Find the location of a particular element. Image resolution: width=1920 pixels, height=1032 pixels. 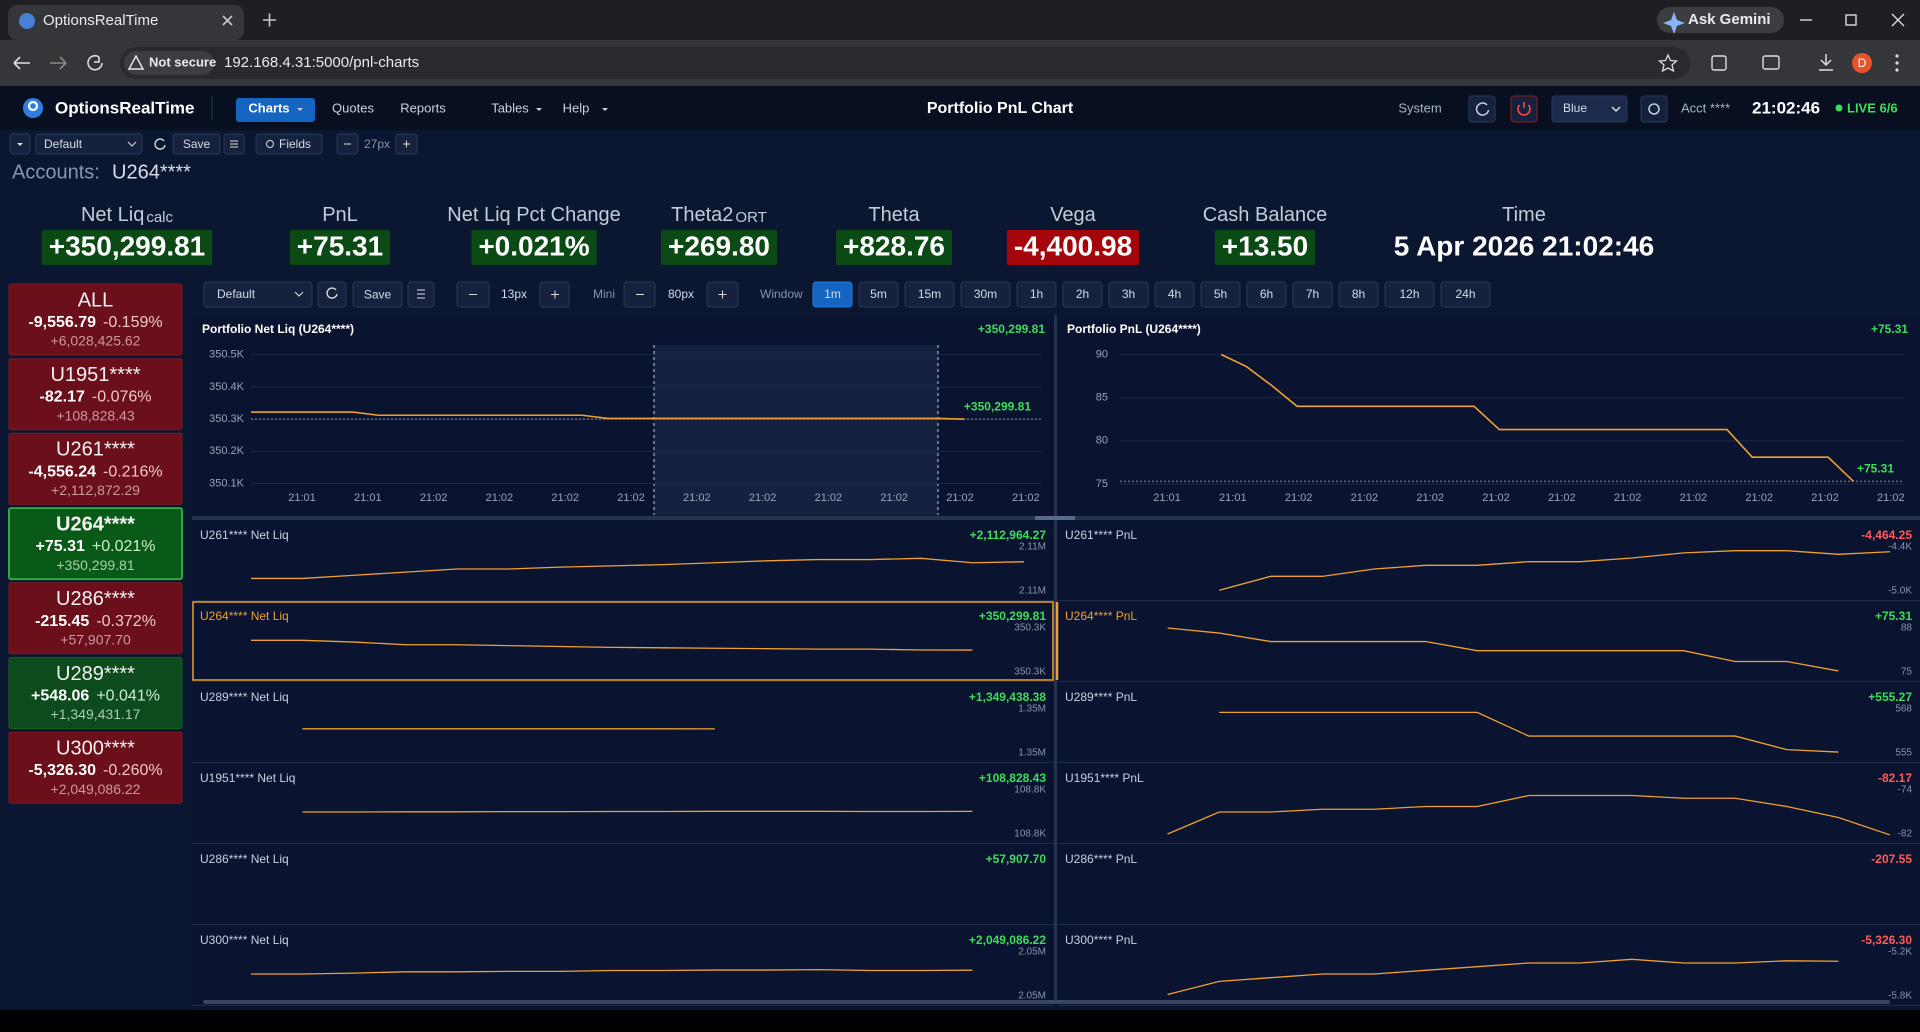

account-net-liq: +57,907.70 is located at coordinates (95, 640).